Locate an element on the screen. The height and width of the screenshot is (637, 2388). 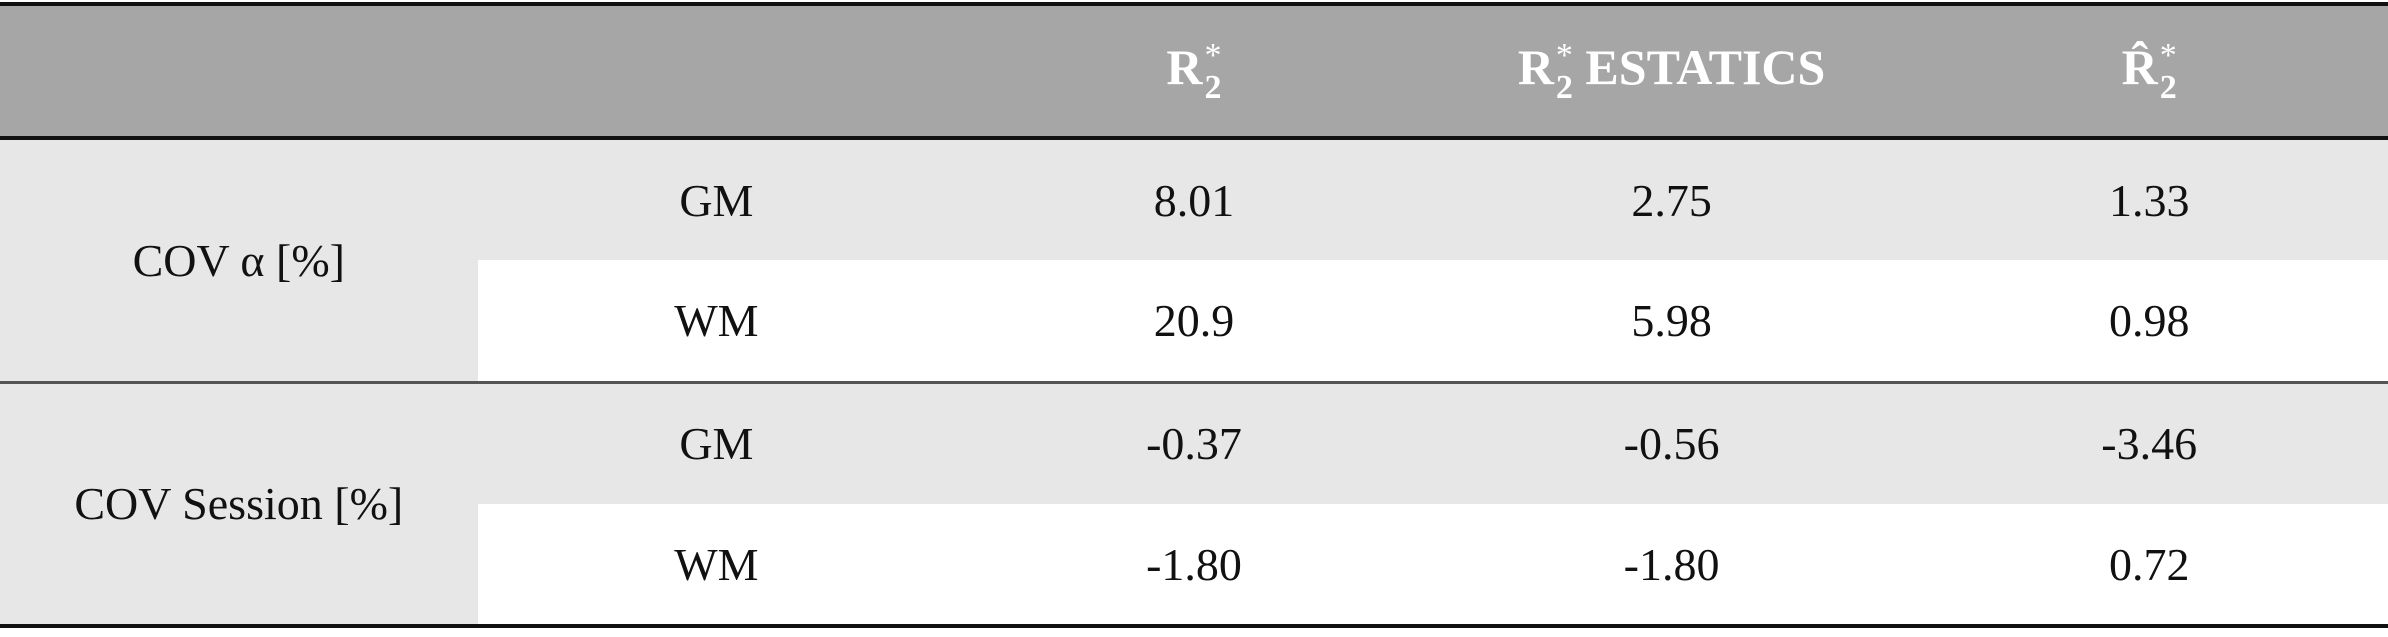
group-label: COV Session [%] is located at coordinates (239, 504).